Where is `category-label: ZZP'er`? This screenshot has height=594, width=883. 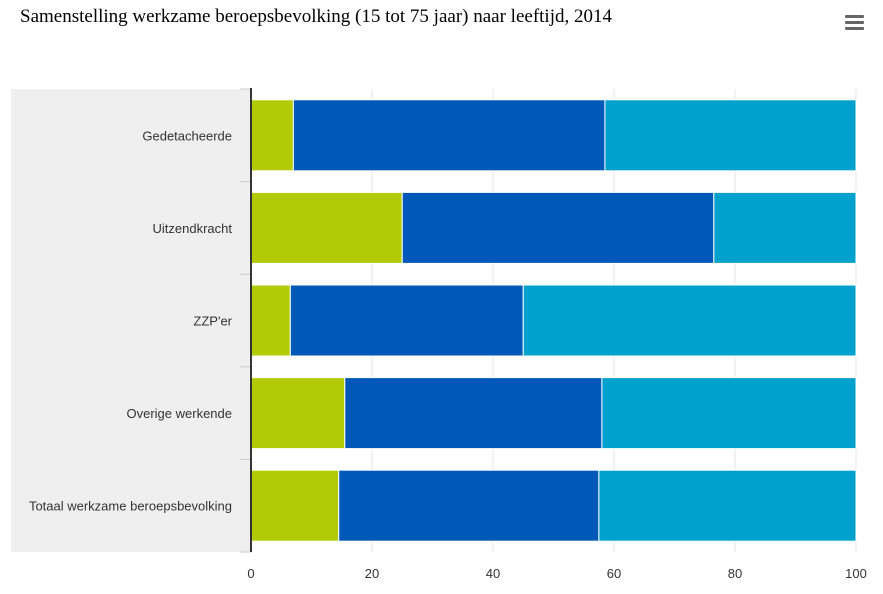
category-label: ZZP'er is located at coordinates (212, 321).